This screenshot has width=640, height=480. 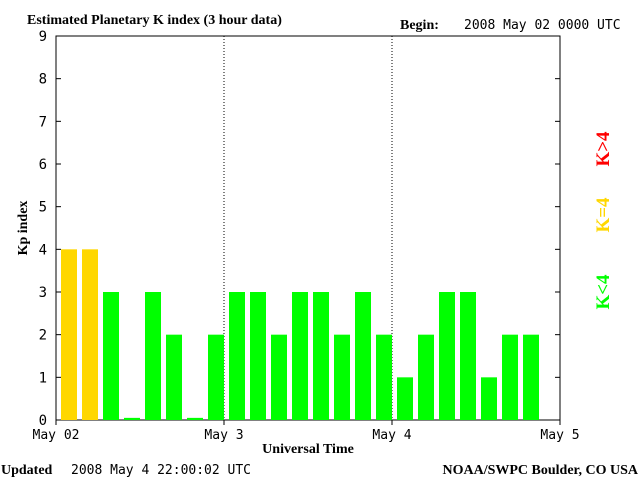 What do you see at coordinates (223, 435) in the screenshot?
I see `x-tick-label: May 3` at bounding box center [223, 435].